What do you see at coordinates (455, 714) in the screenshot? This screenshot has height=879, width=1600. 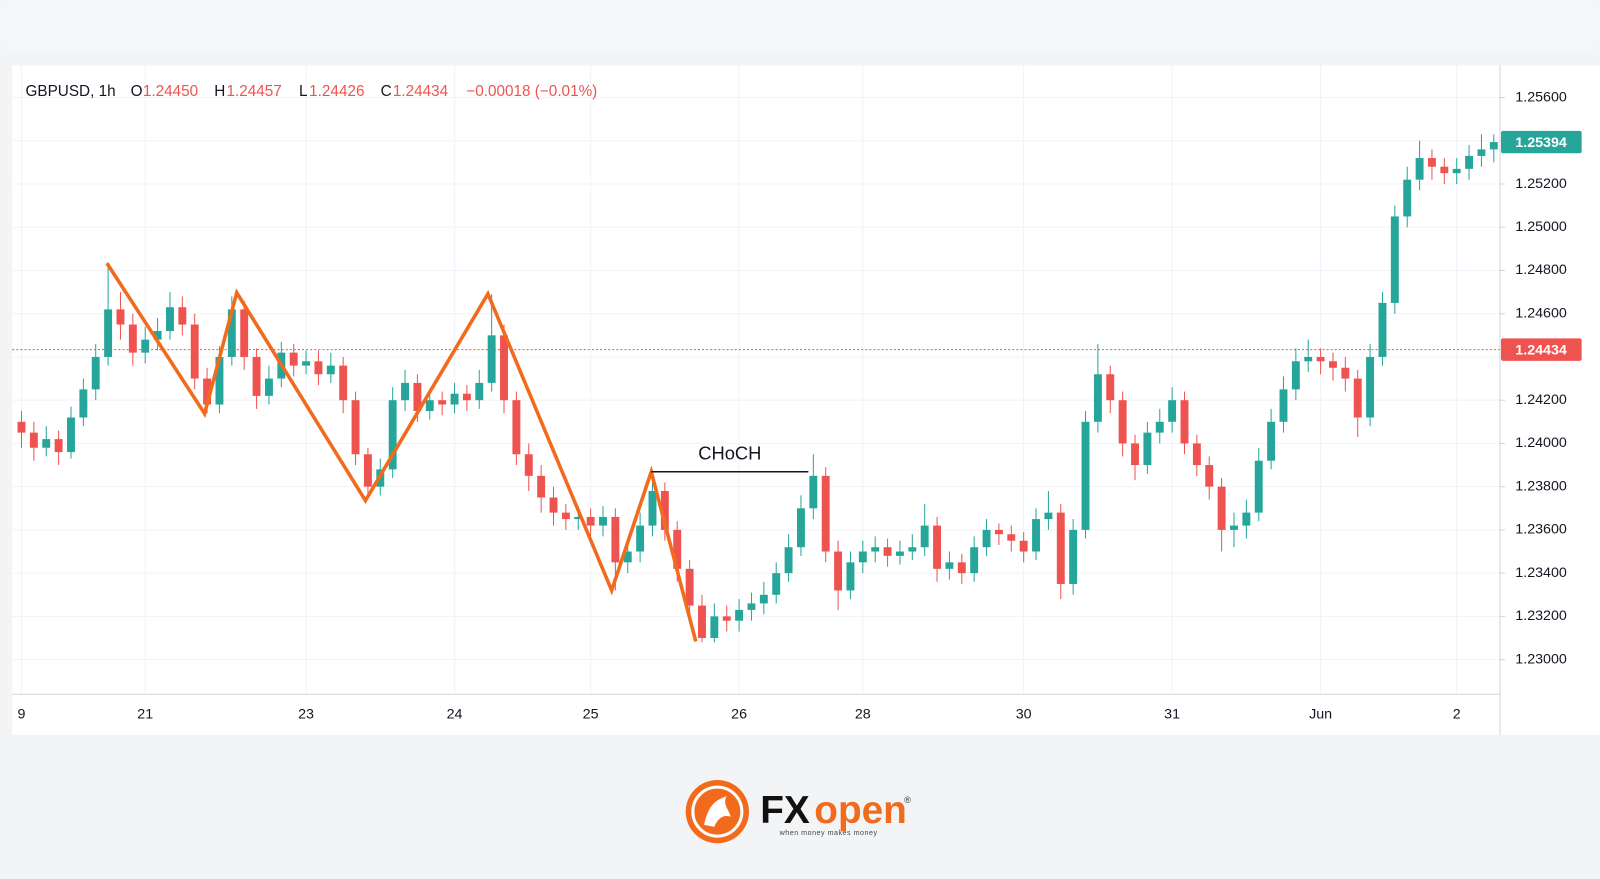 I see `x-tick-label: 24` at bounding box center [455, 714].